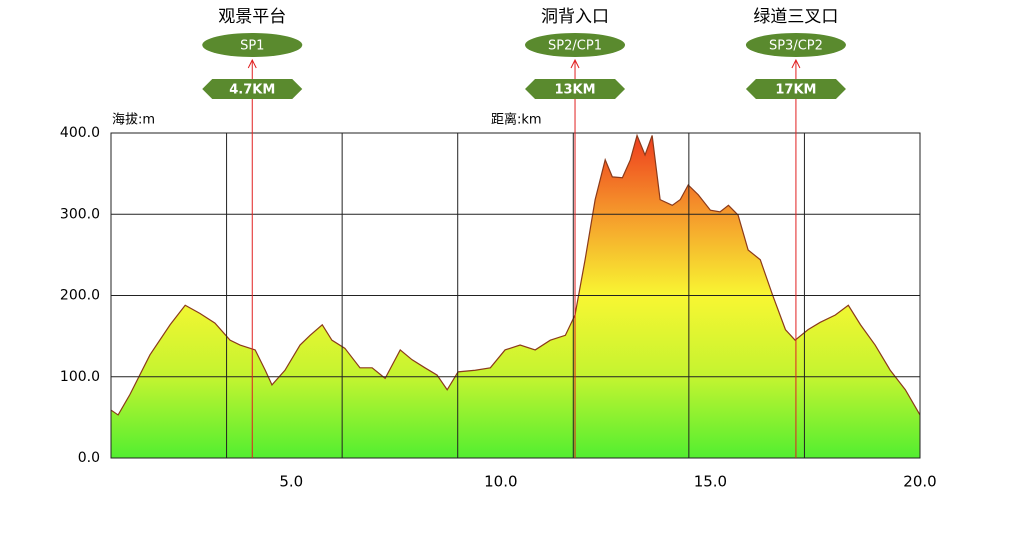 The width and height of the screenshot is (1030, 541). Describe the element at coordinates (133, 120) in the screenshot. I see `y-axis-label: 海拔:m` at that location.